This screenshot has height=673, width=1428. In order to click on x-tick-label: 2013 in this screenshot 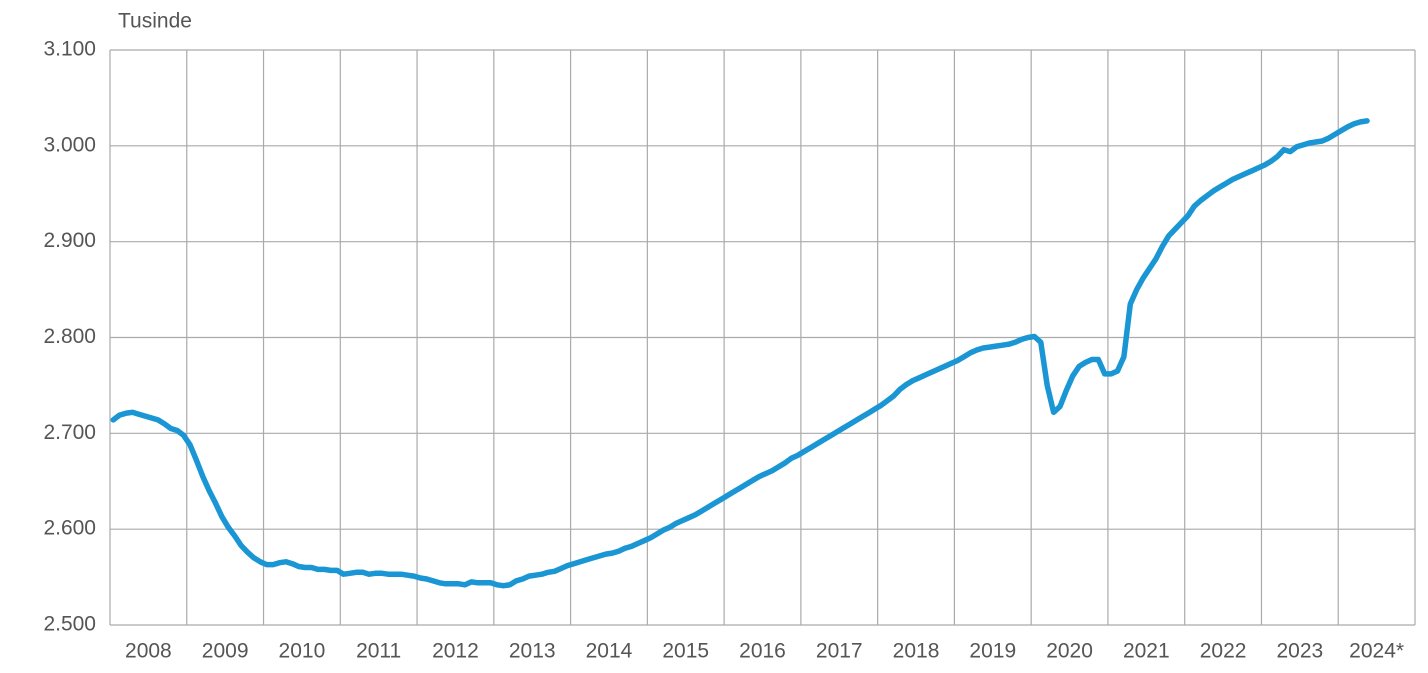, I will do `click(532, 651)`.